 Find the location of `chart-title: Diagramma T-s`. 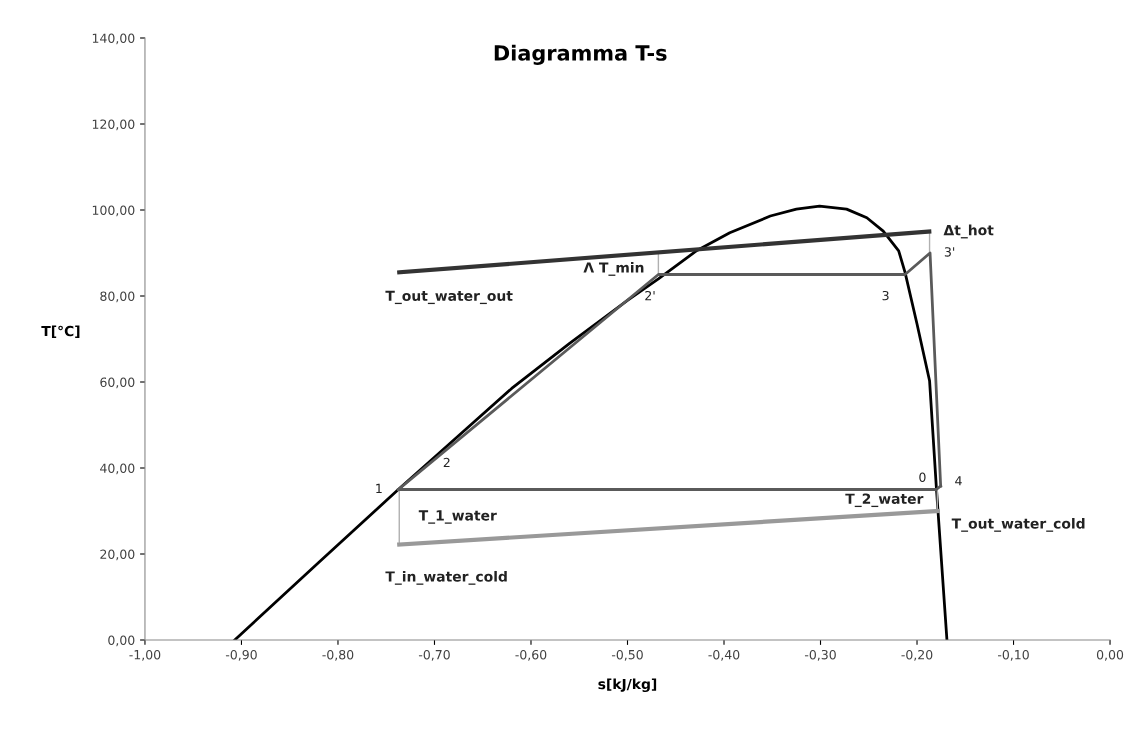

chart-title: Diagramma T-s is located at coordinates (580, 55).